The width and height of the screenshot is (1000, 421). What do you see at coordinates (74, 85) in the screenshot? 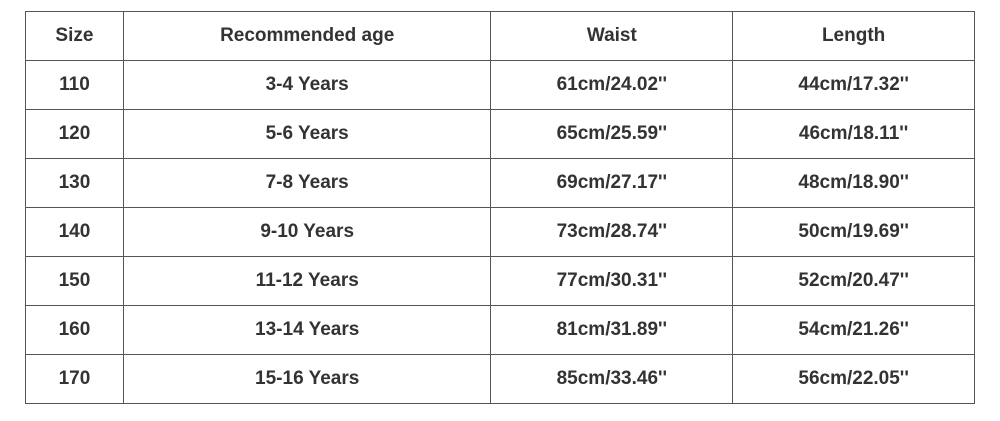
I see `table-cell: 110` at bounding box center [74, 85].